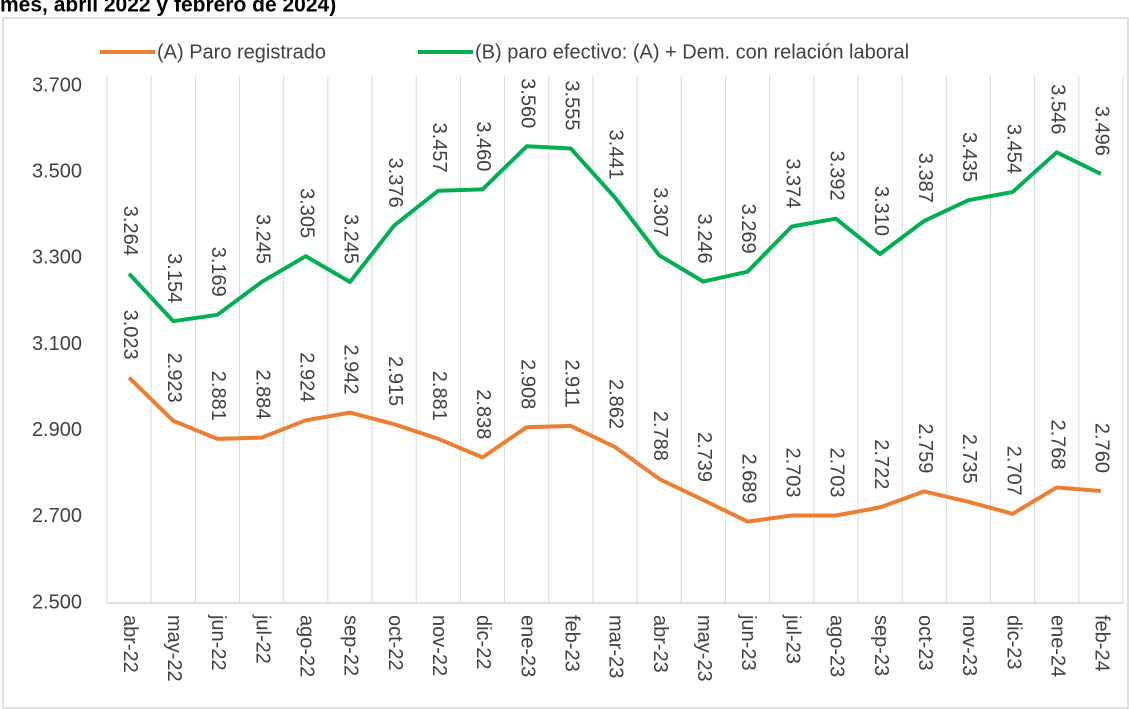  What do you see at coordinates (262, 394) in the screenshot?
I see `data-label: 2.884` at bounding box center [262, 394].